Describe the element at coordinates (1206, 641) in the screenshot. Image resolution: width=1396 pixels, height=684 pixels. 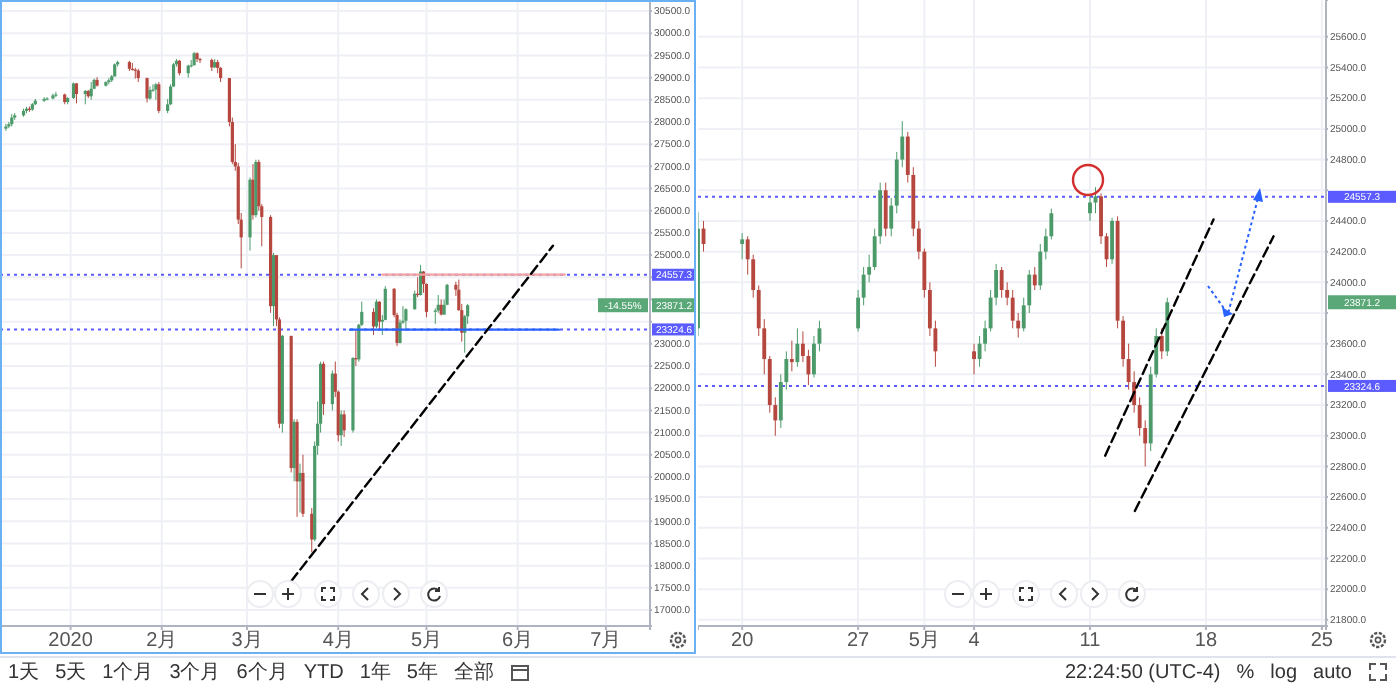
I see `x-tick-label: 18` at that location.